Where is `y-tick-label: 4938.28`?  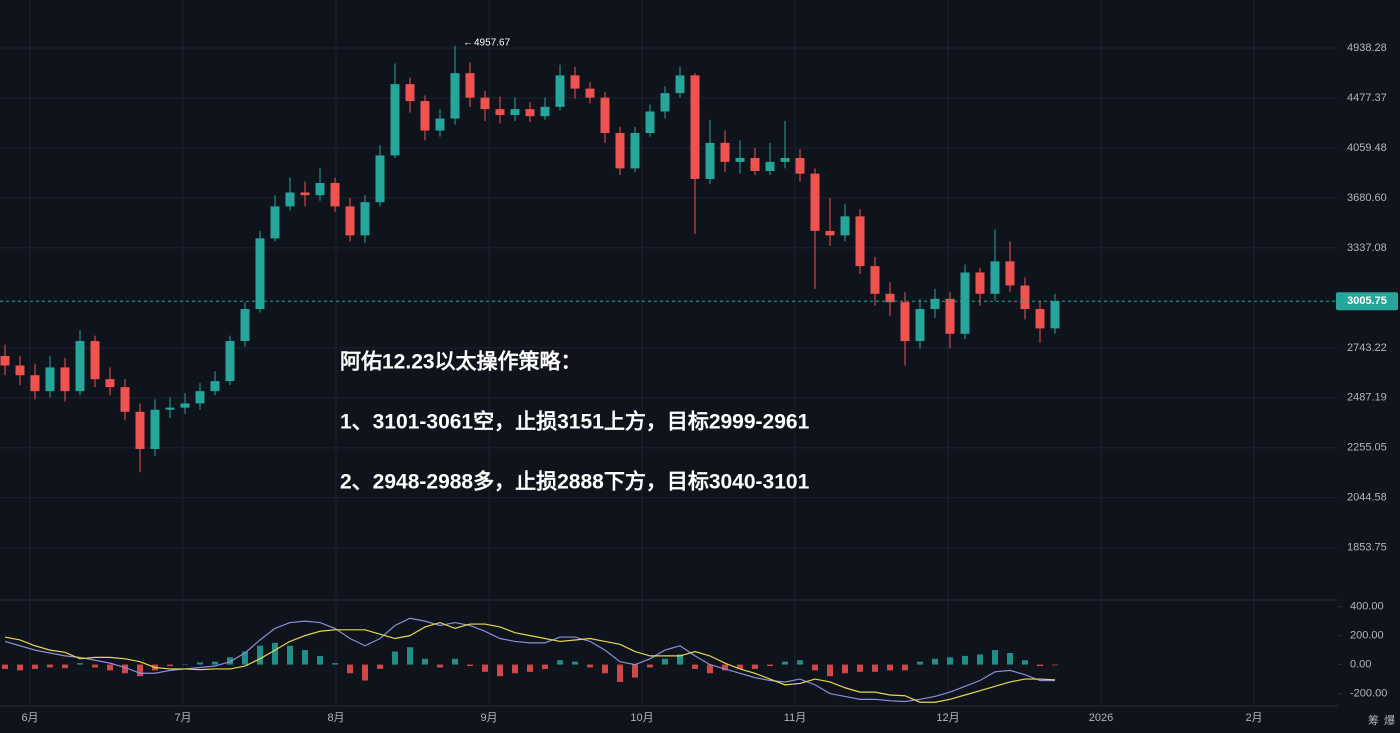 y-tick-label: 4938.28 is located at coordinates (1367, 48).